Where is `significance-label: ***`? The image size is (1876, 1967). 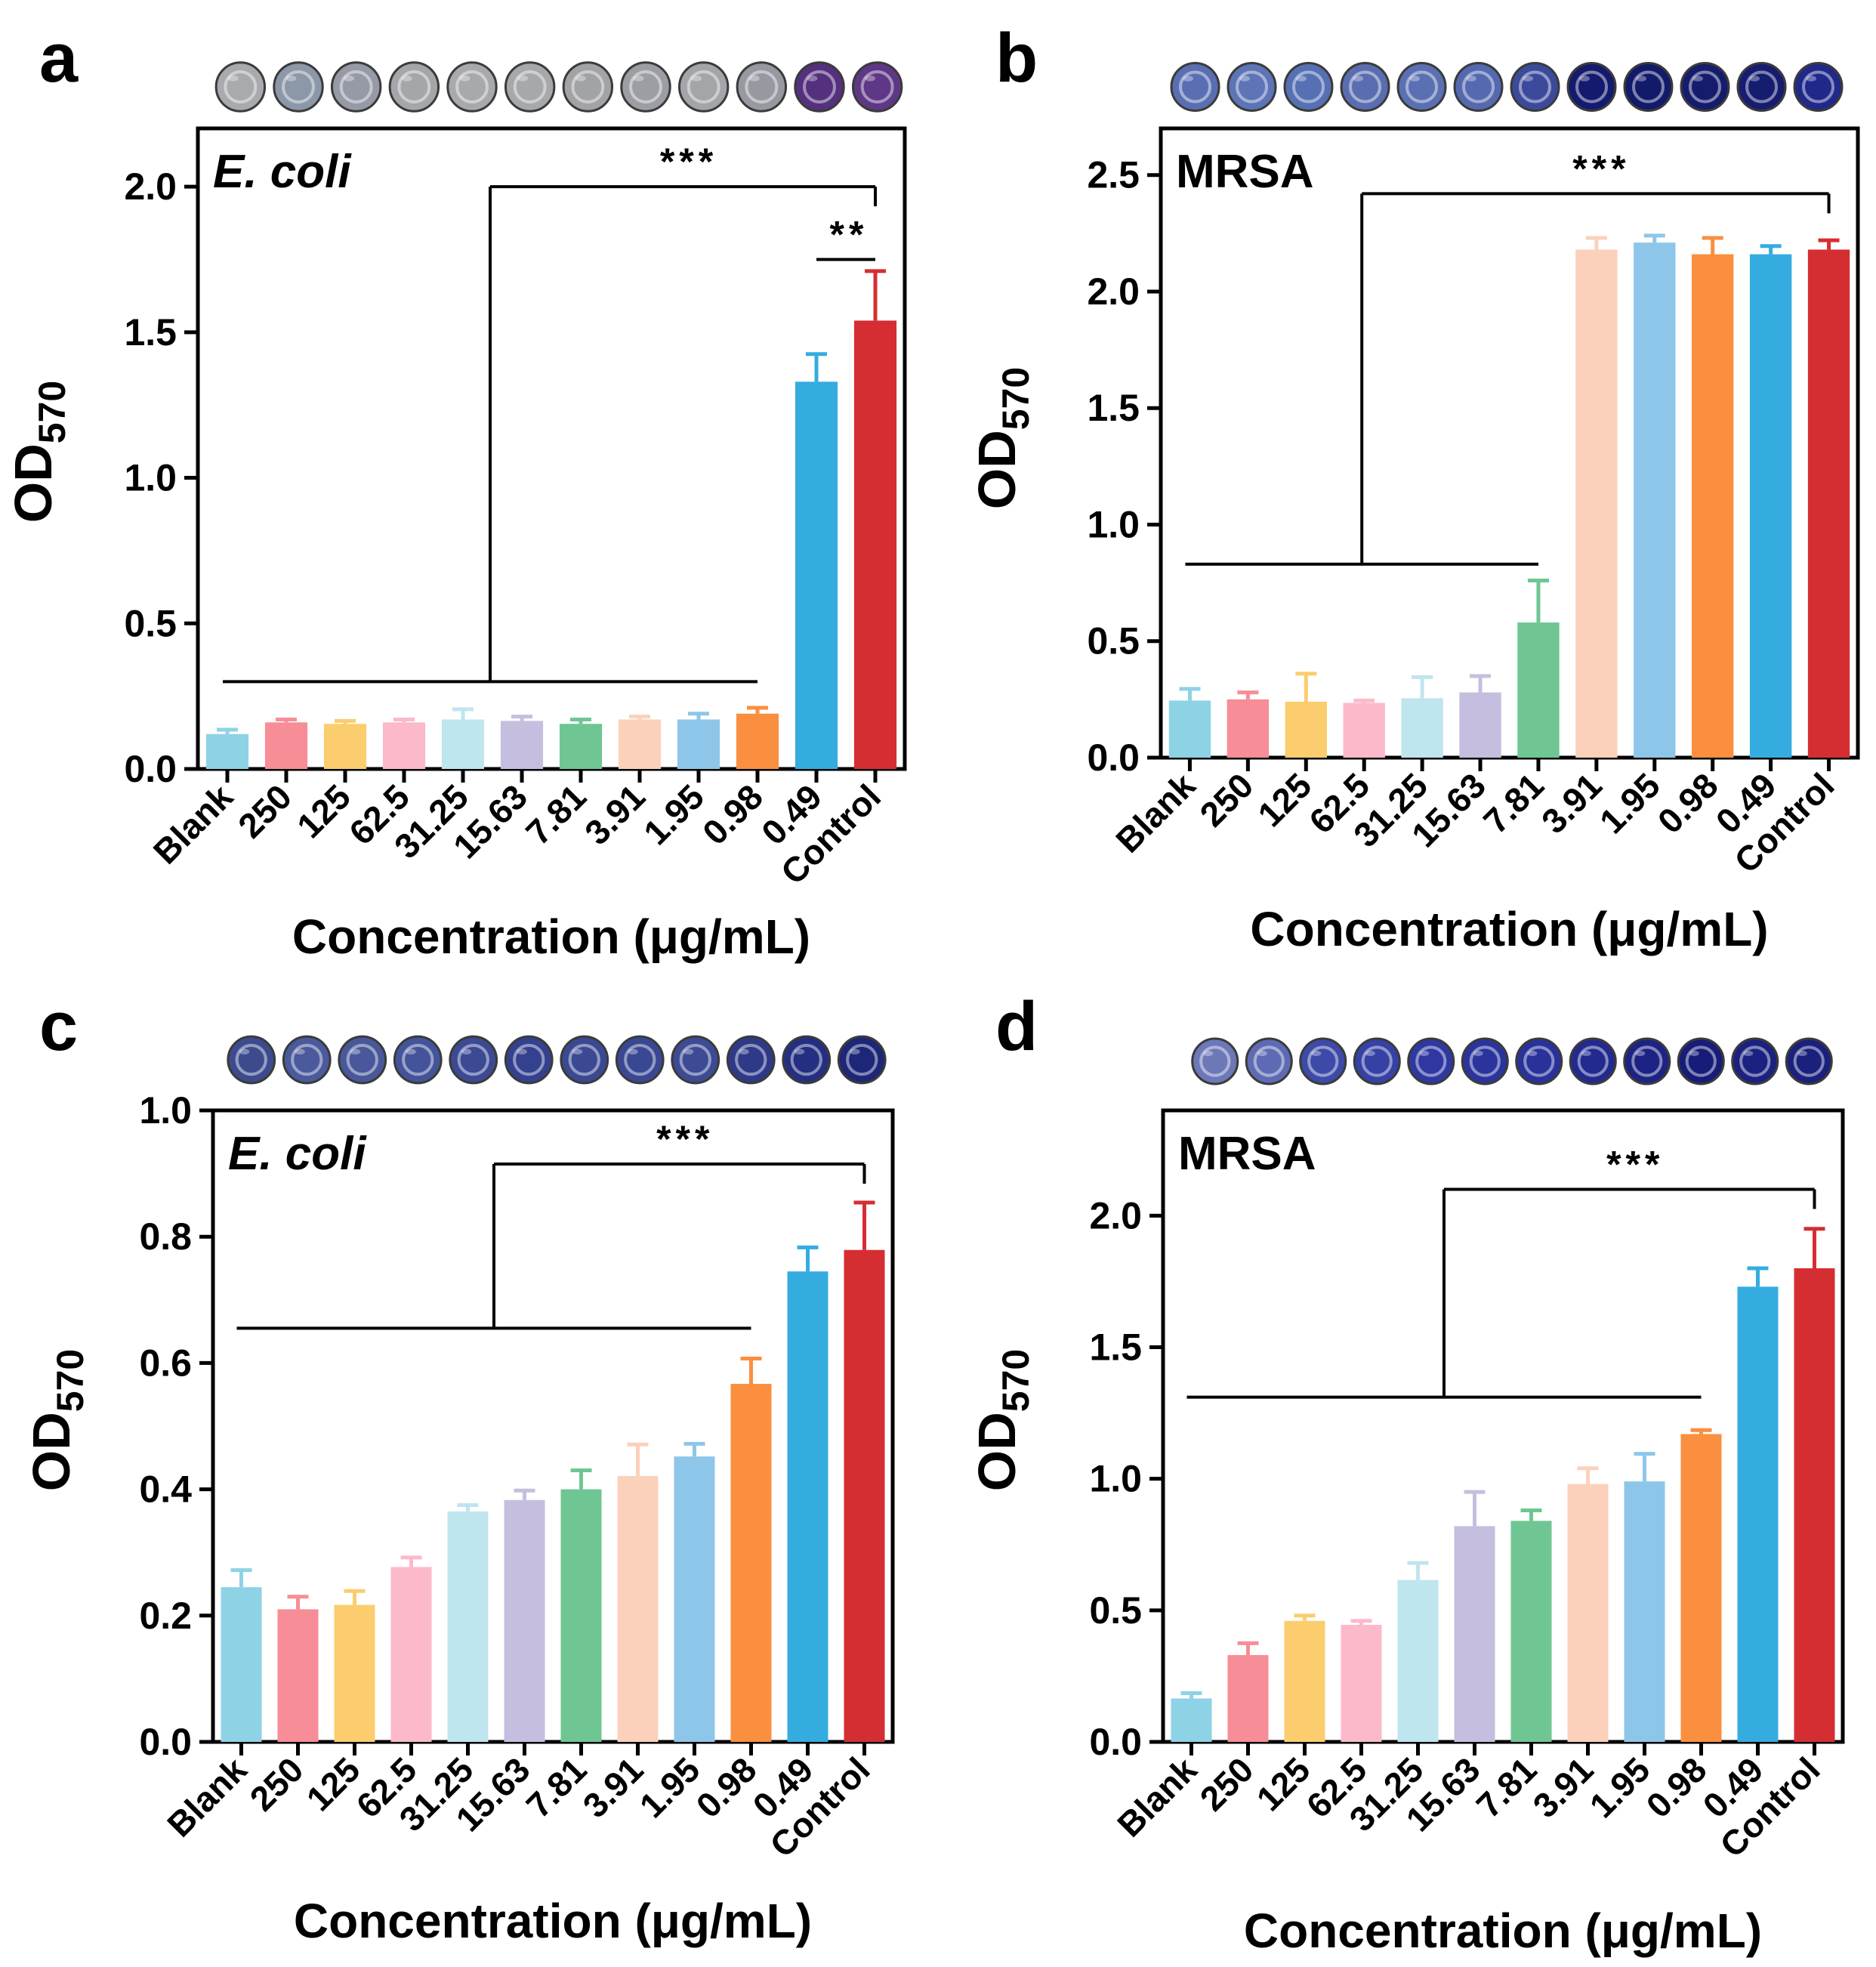
significance-label: *** is located at coordinates (1601, 168).